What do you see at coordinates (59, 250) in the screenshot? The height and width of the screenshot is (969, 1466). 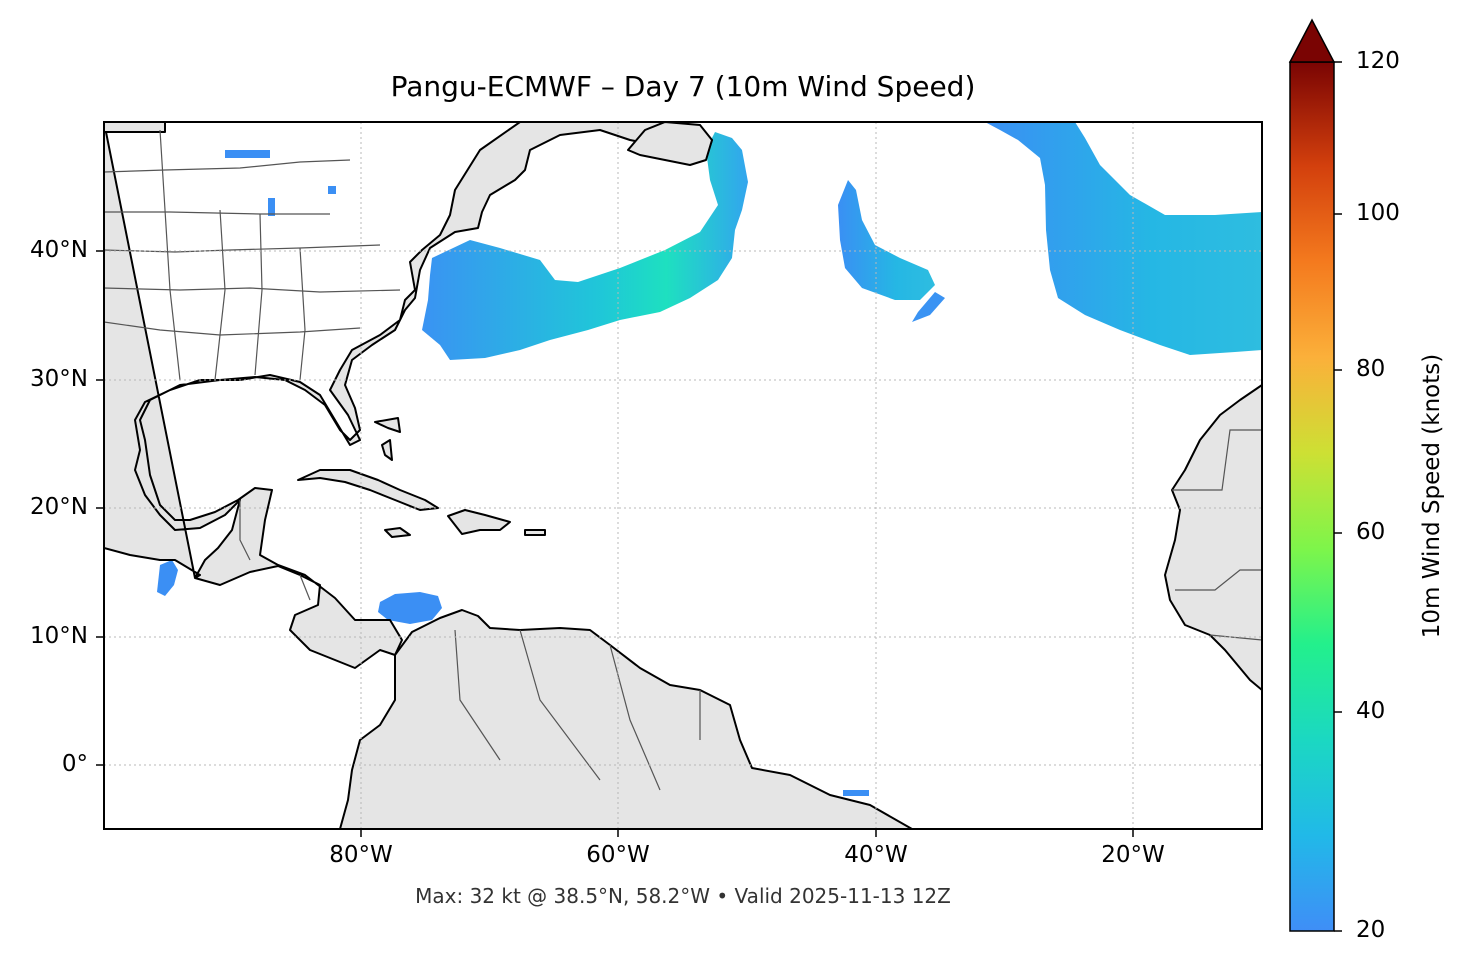 I see `lat-tick-40n: 40°N` at bounding box center [59, 250].